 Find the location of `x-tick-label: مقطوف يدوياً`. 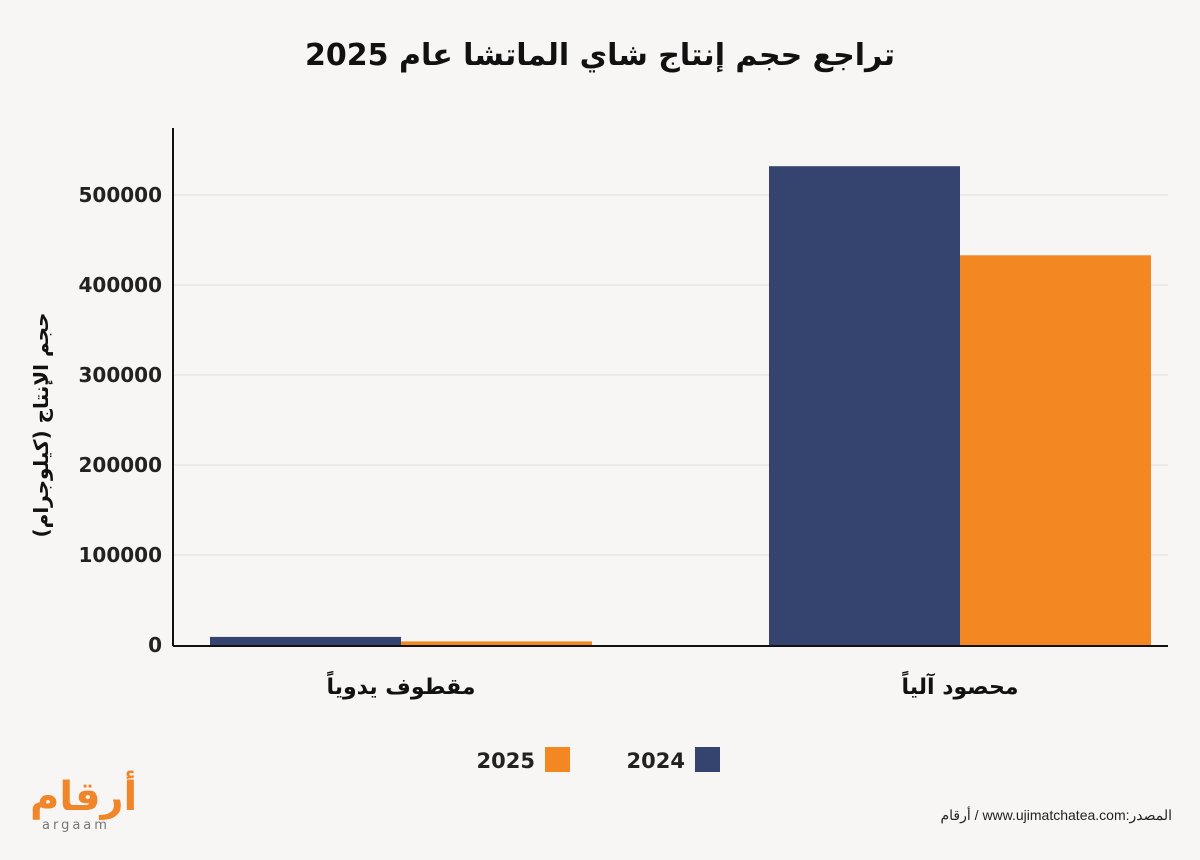

x-tick-label: مقطوف يدوياً is located at coordinates (400, 685).